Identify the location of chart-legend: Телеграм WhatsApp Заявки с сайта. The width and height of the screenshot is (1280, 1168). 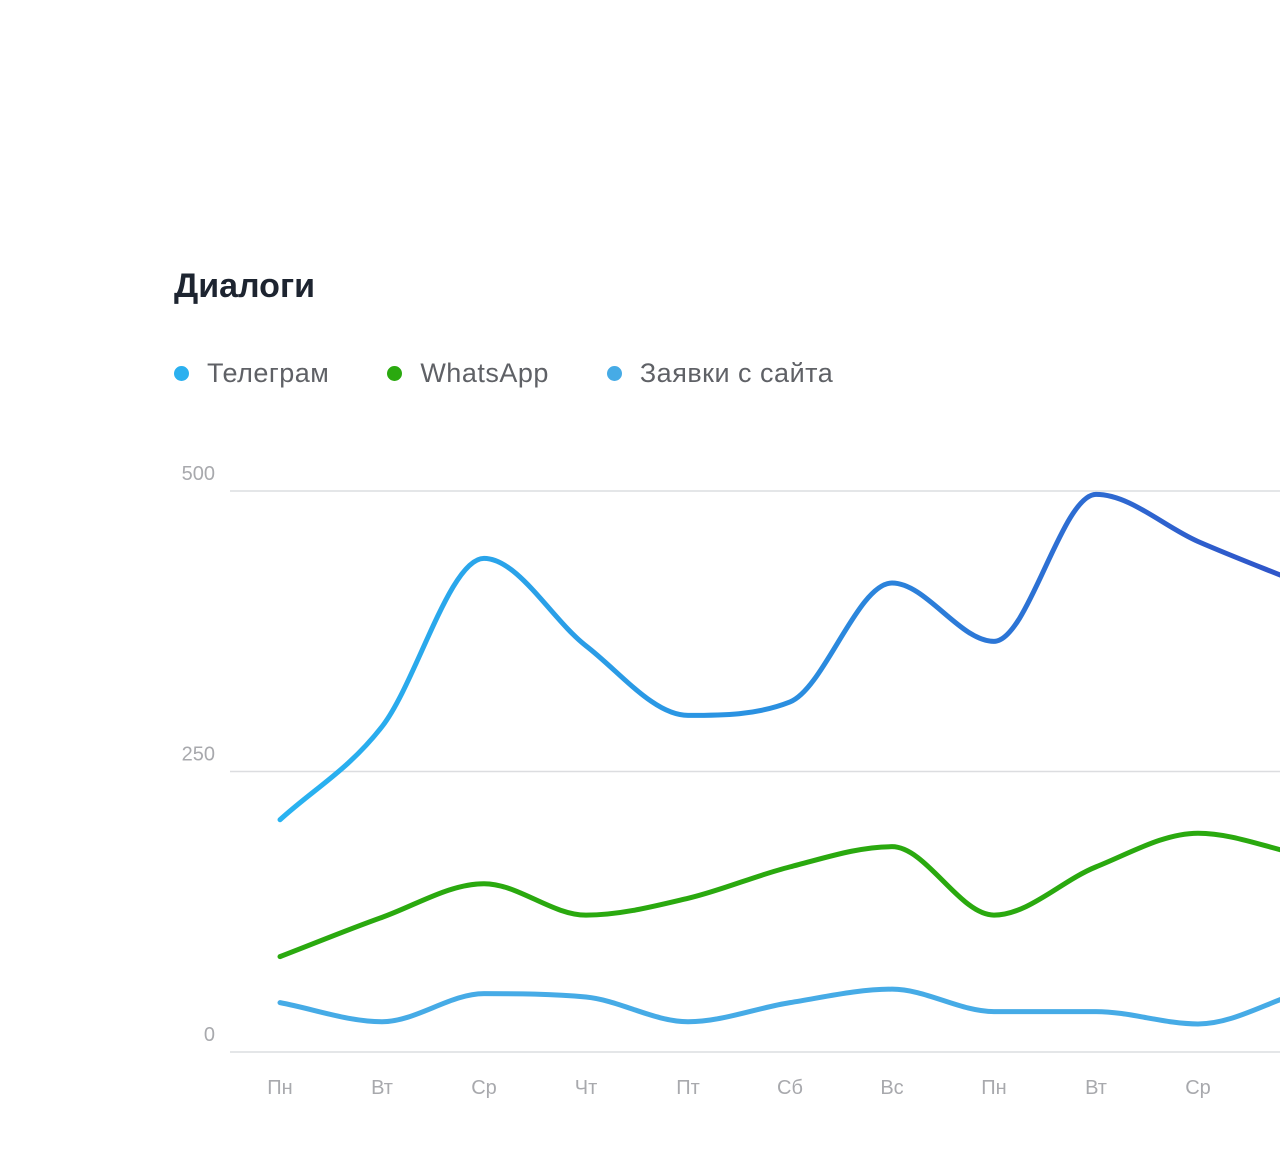
(532, 373).